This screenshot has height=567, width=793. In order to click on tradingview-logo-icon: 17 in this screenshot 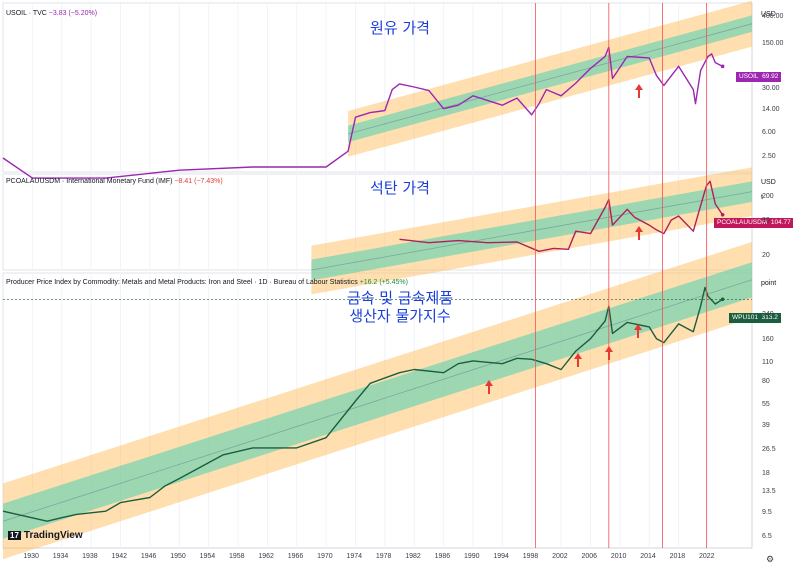, I will do `click(14, 535)`.